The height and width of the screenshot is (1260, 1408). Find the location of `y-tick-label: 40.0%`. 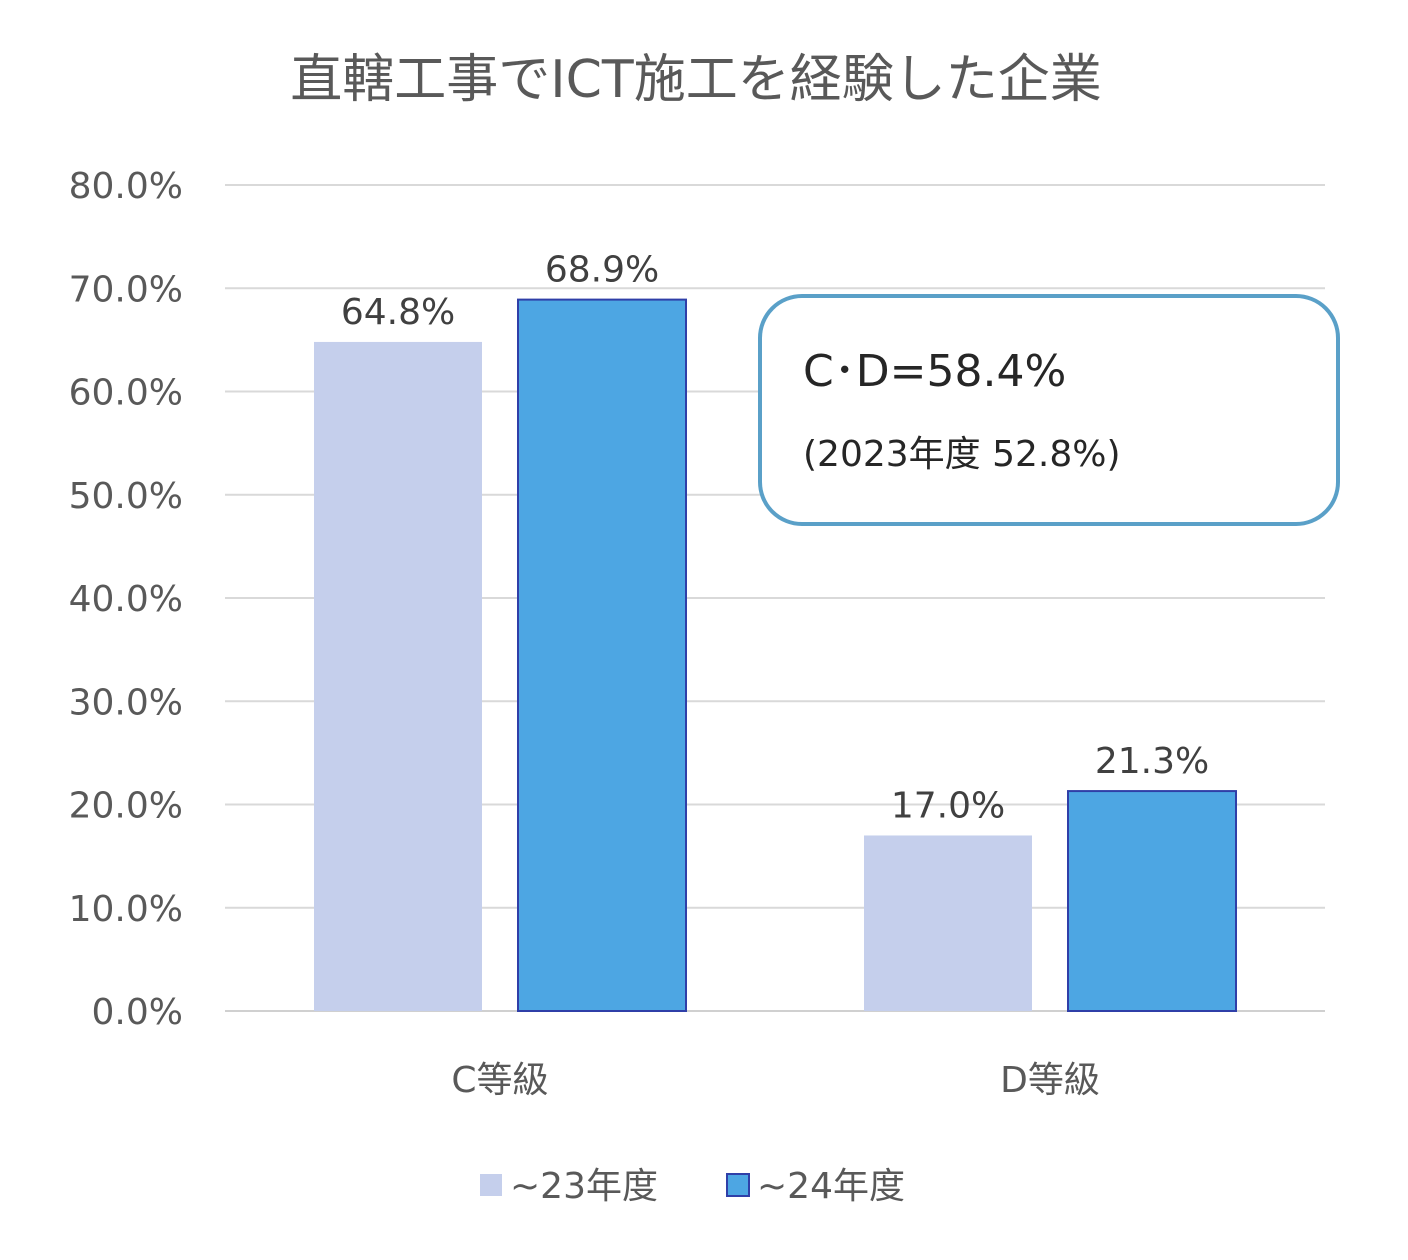

y-tick-label: 40.0% is located at coordinates (126, 599).